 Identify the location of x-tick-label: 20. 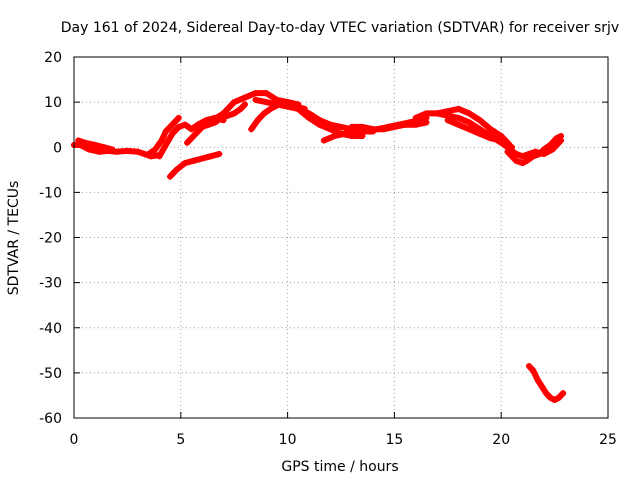
(501, 440).